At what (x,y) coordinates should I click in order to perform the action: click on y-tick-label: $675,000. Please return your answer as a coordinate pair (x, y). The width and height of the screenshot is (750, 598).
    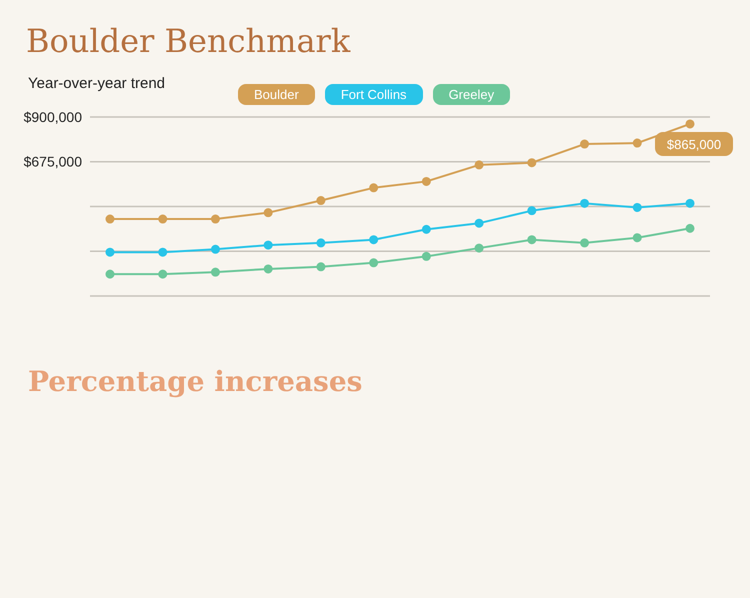
    Looking at the image, I should click on (53, 162).